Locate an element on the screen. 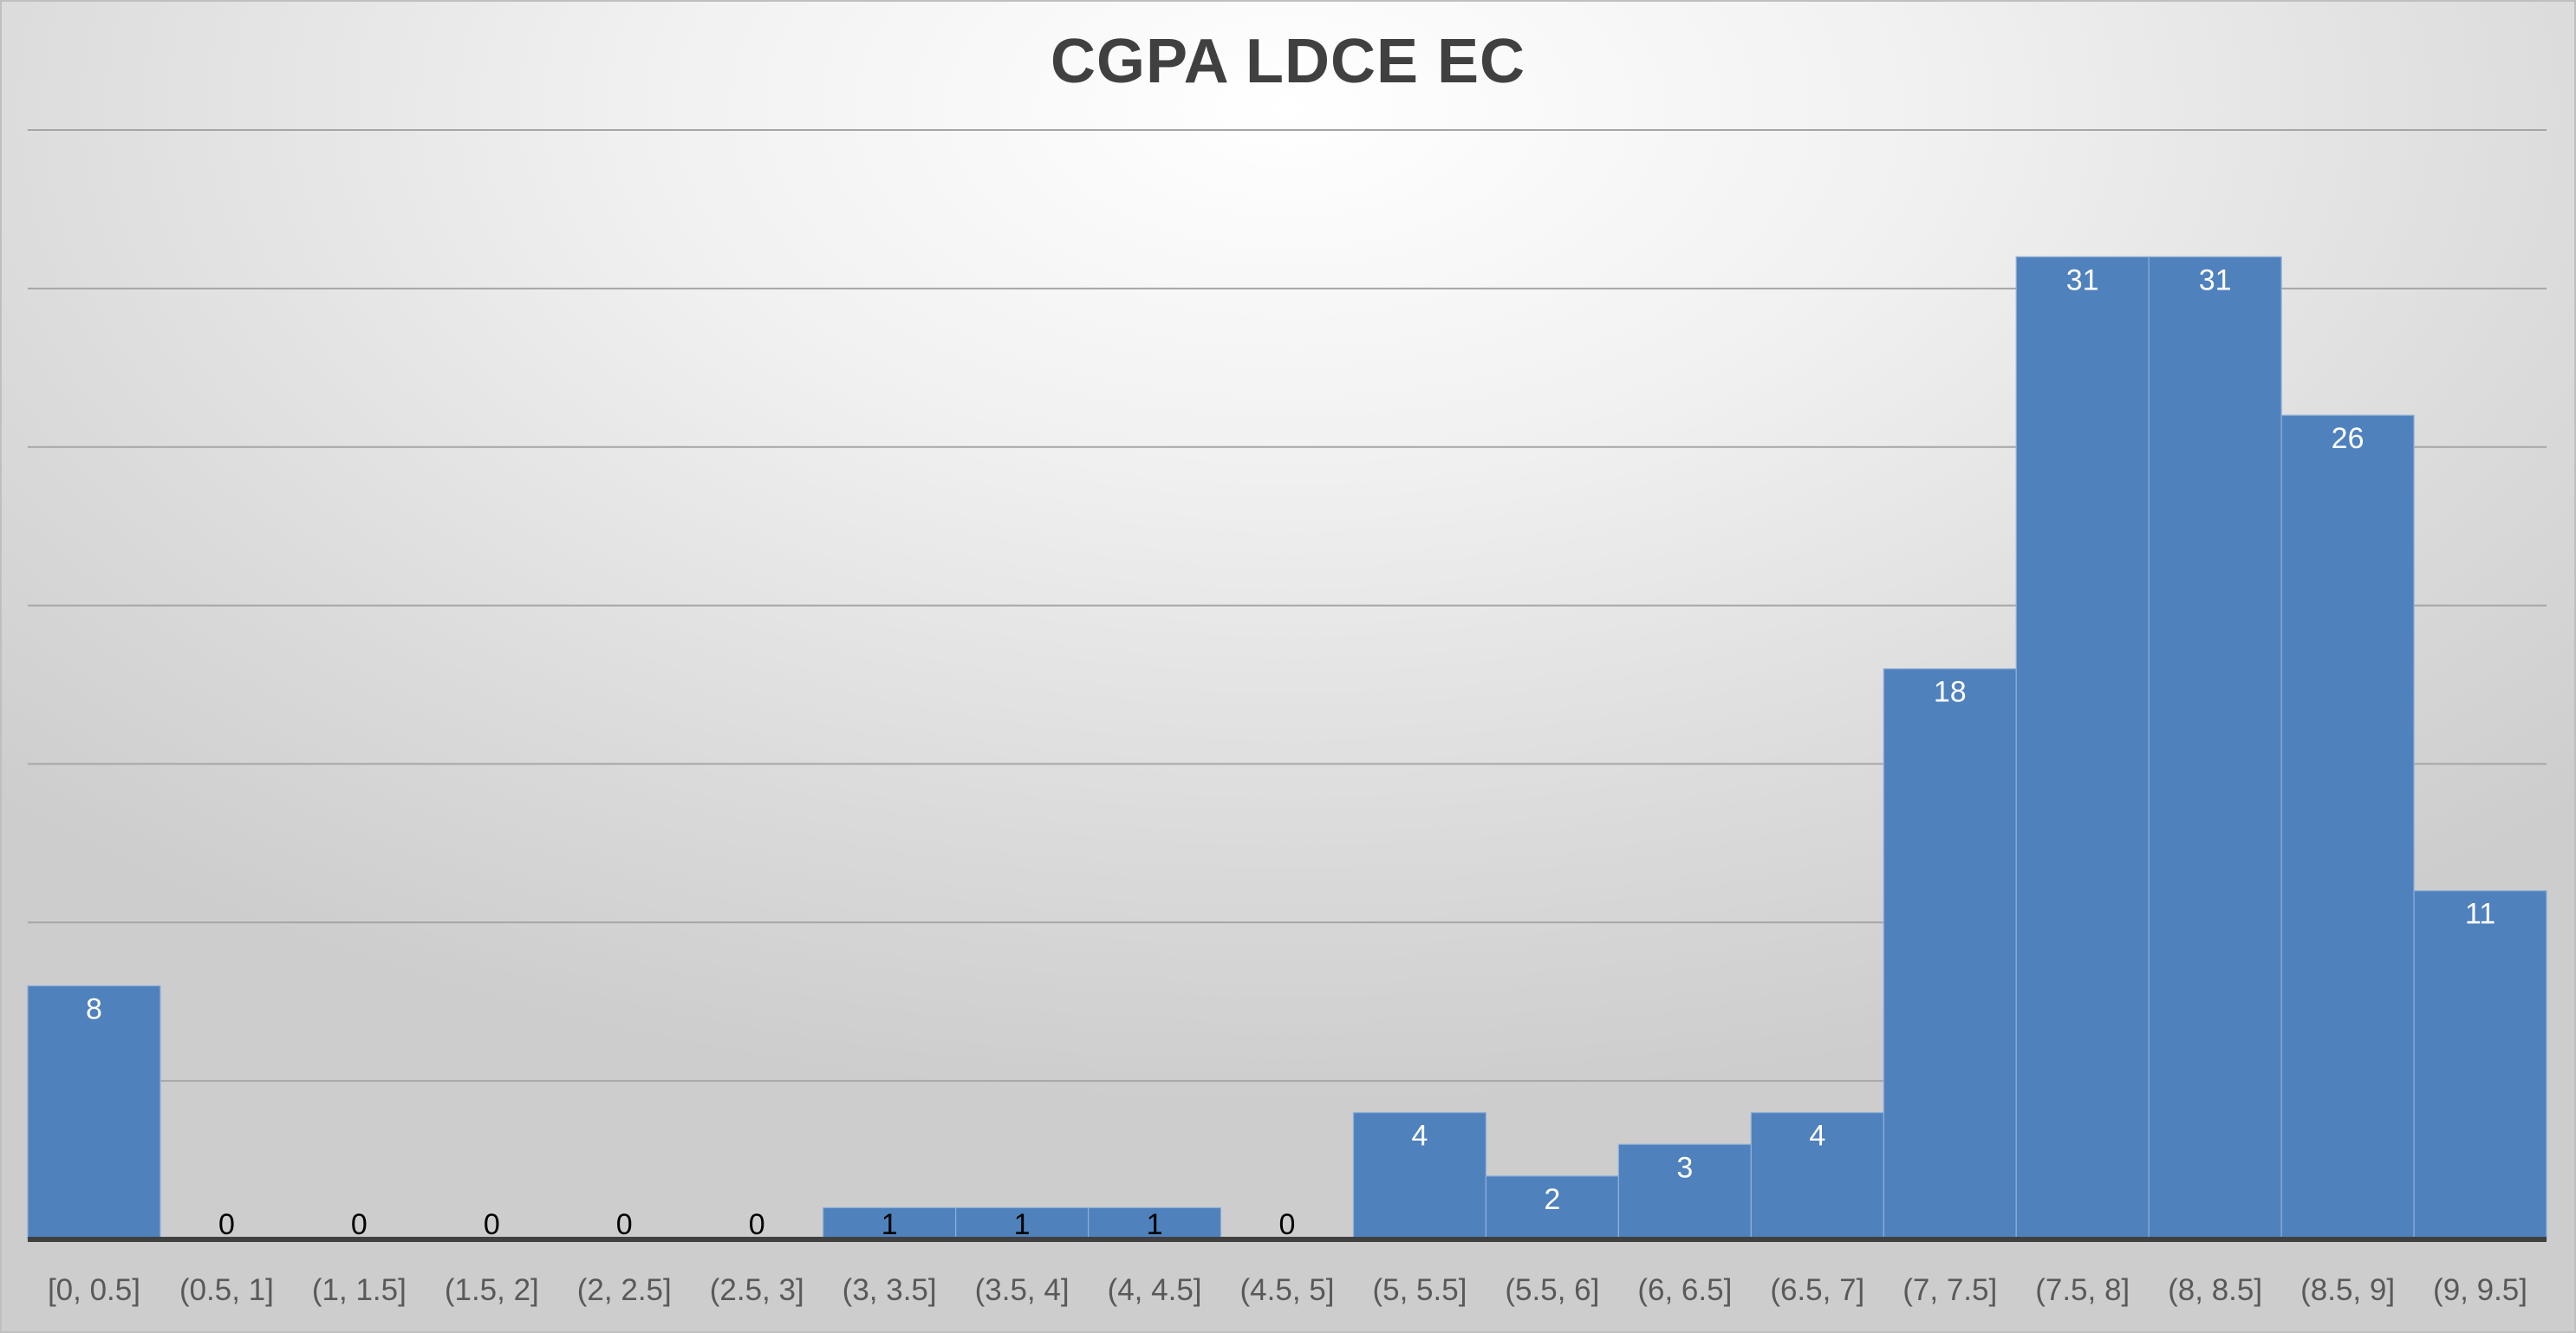  x-tick-label-13: (6.5, 7] is located at coordinates (1817, 1290).